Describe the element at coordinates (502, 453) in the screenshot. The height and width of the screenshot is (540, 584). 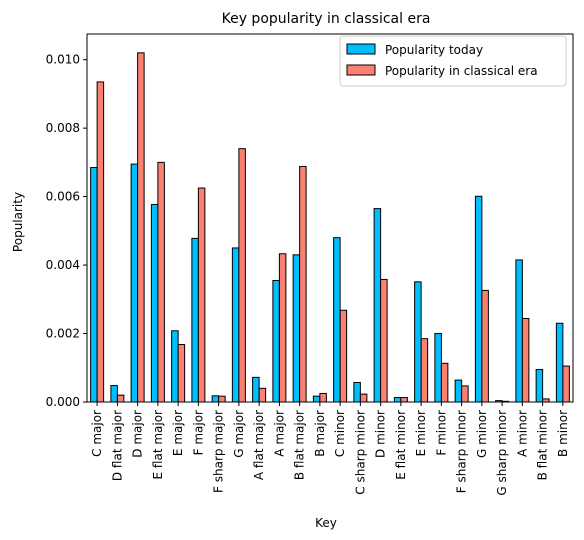
I see `x-tick-label-20: G sharp minor` at that location.